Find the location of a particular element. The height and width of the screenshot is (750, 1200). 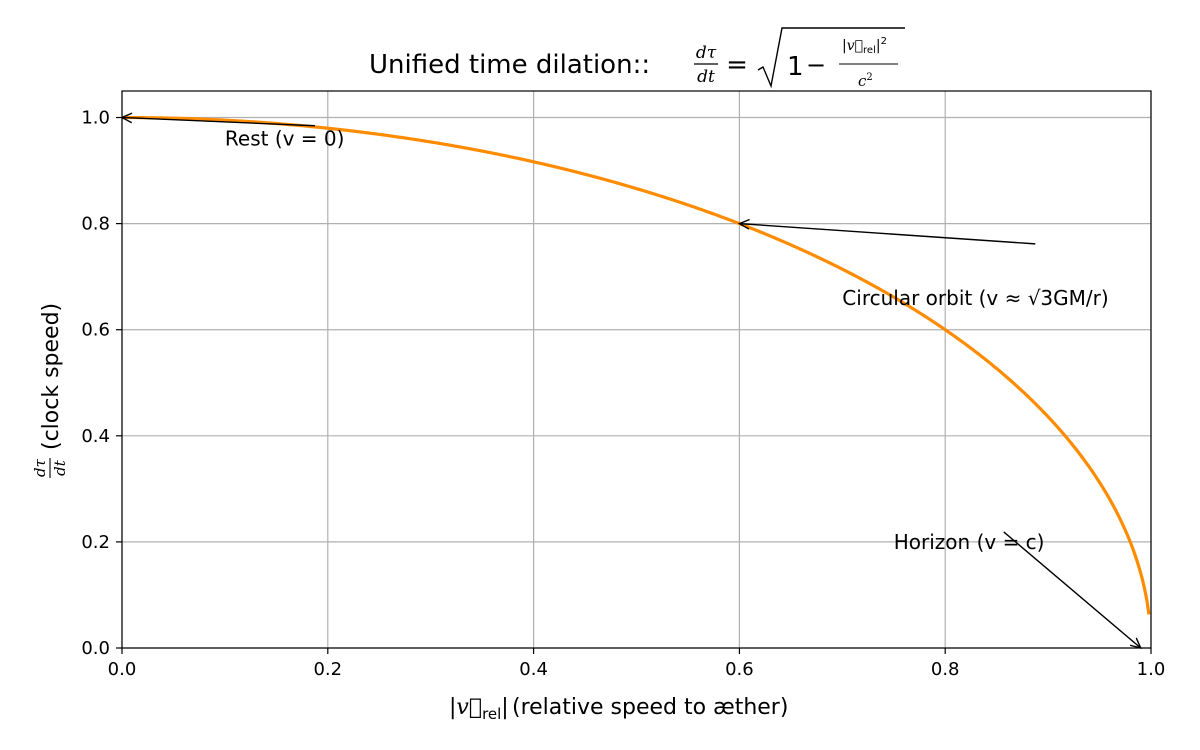

y-axis-dt: dt is located at coordinates (60, 467).